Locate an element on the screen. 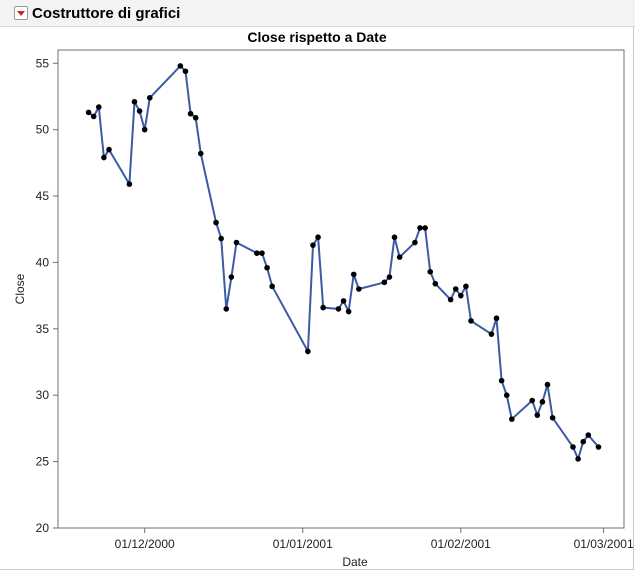 This screenshot has height=571, width=635. y-tick-label: 55 is located at coordinates (43, 63).